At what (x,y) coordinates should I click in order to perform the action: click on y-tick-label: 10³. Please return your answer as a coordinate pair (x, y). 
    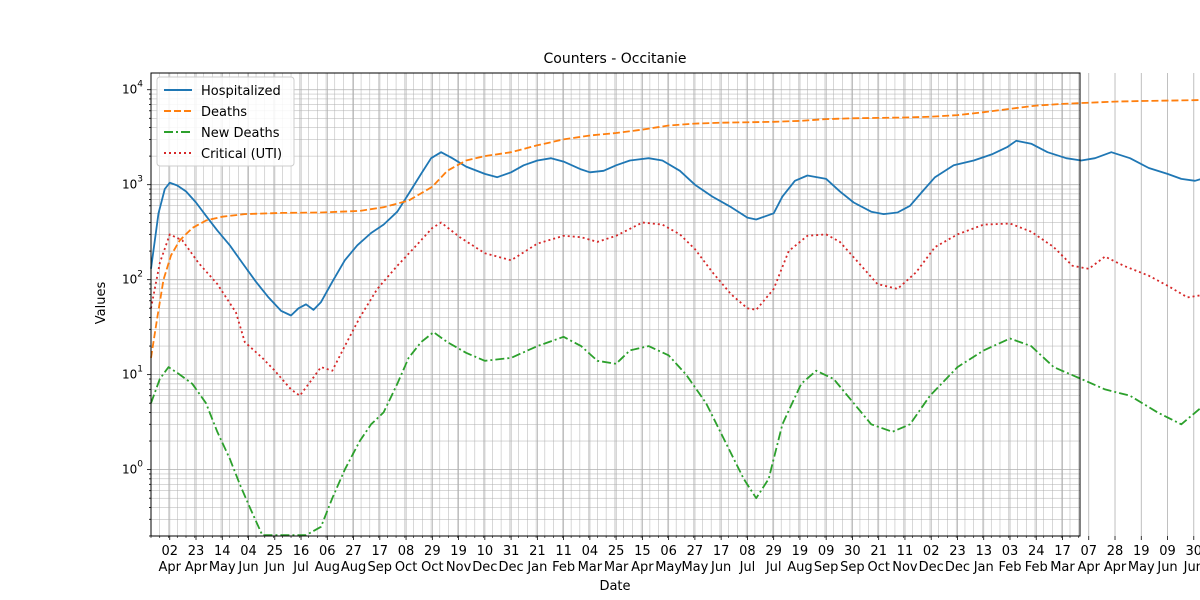
    Looking at the image, I should click on (132, 183).